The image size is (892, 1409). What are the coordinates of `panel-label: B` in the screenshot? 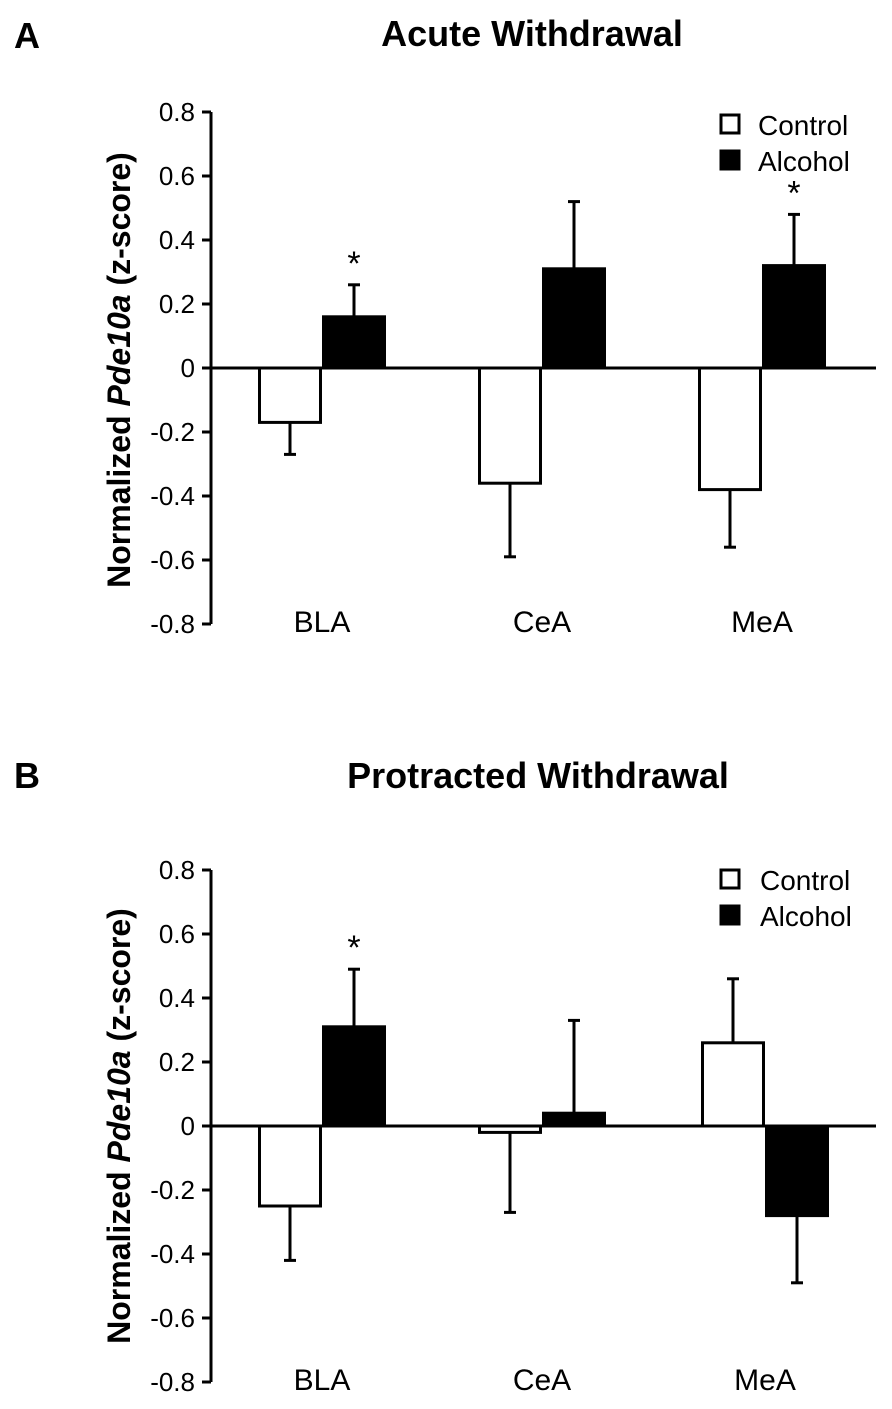 It's located at (27, 775).